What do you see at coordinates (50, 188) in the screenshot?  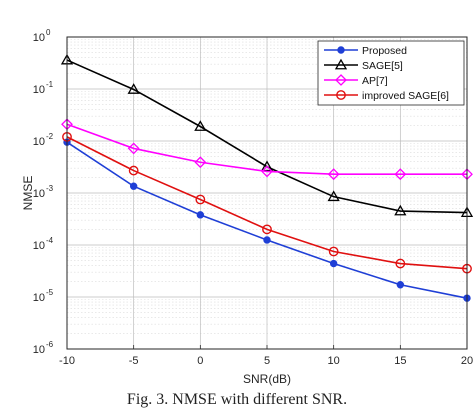 I see `y-tick-exponent: -3` at bounding box center [50, 188].